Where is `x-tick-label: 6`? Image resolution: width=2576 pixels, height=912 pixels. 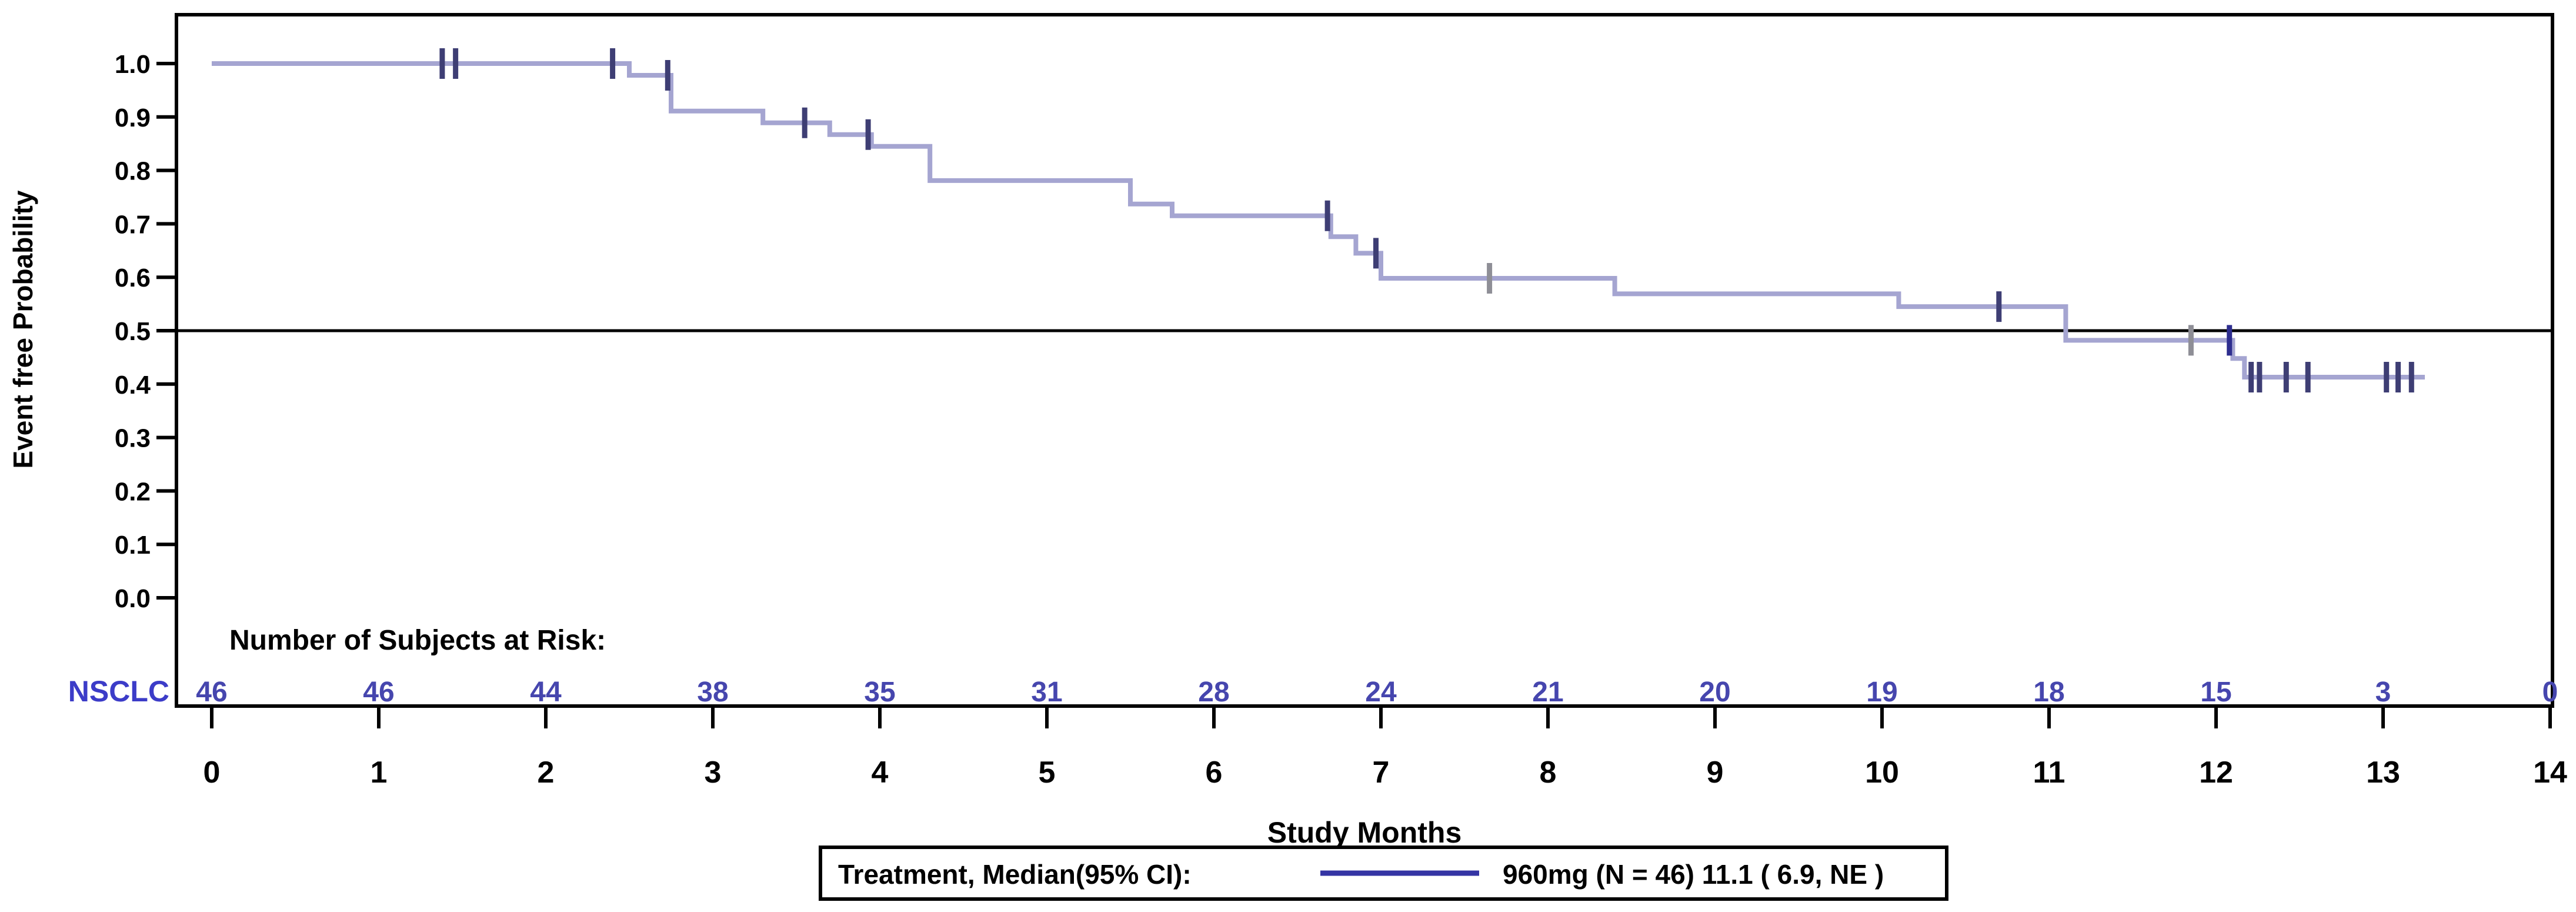
x-tick-label: 6 is located at coordinates (1214, 772).